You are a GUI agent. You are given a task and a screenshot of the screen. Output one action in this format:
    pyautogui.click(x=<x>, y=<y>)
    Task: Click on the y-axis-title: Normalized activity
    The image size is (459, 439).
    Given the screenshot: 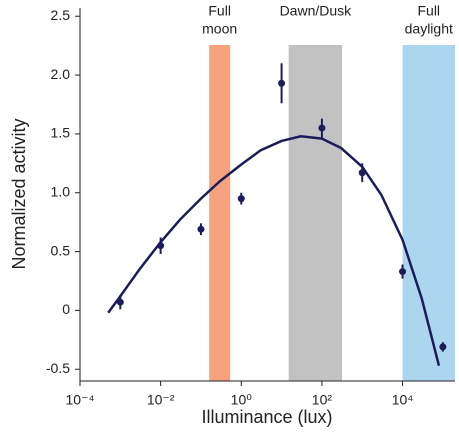 What is the action you would take?
    pyautogui.click(x=19, y=193)
    